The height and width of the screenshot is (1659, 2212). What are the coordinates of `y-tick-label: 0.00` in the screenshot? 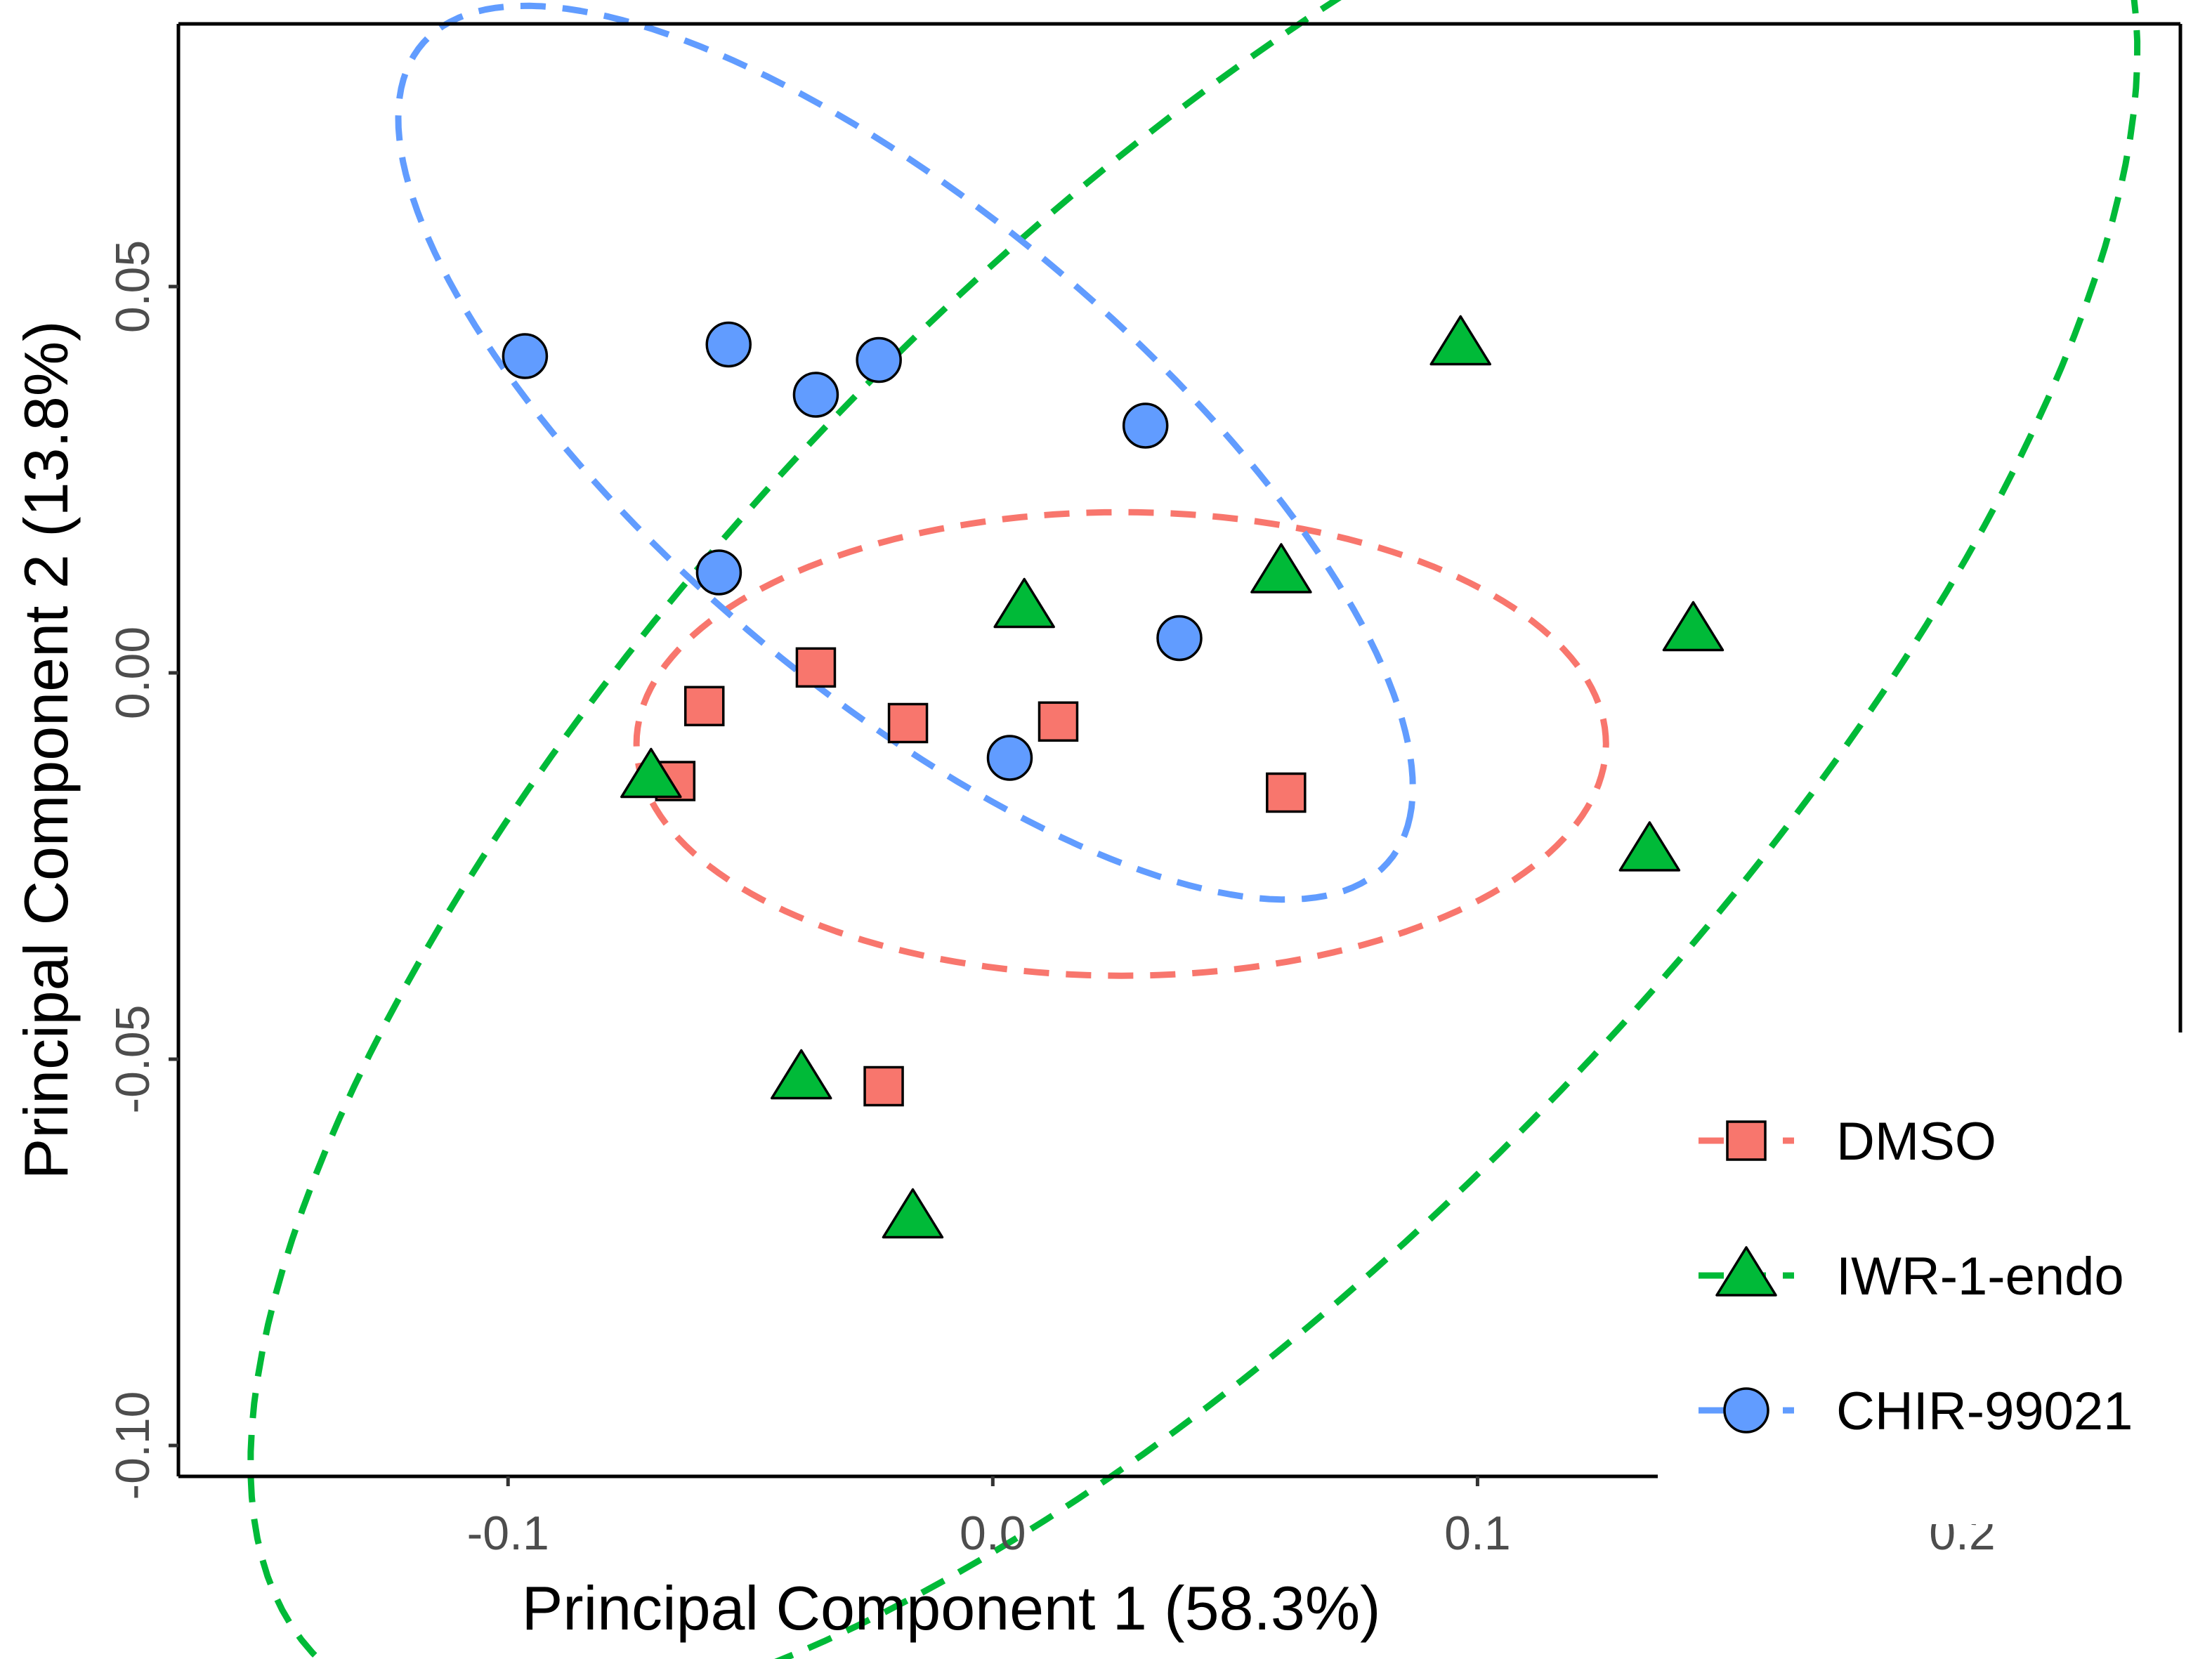 It's located at (132, 673).